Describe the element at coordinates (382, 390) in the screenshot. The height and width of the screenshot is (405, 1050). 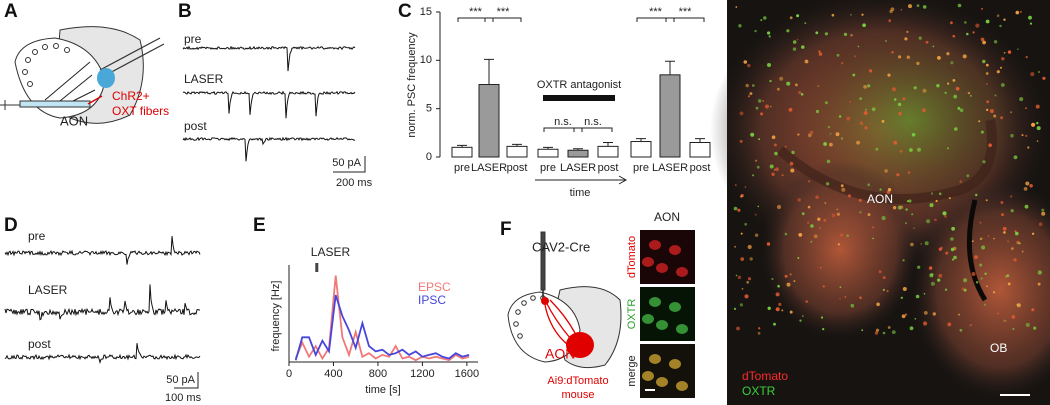
I see `x-axis-label: time [s]` at that location.